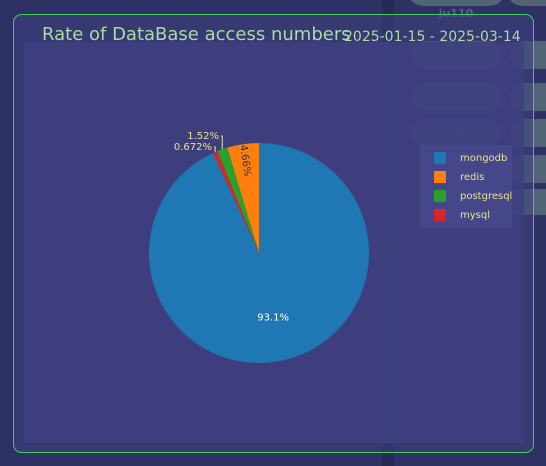 Image resolution: width=546 pixels, height=466 pixels. Describe the element at coordinates (486, 196) in the screenshot. I see `legend-label: postgresql` at that location.